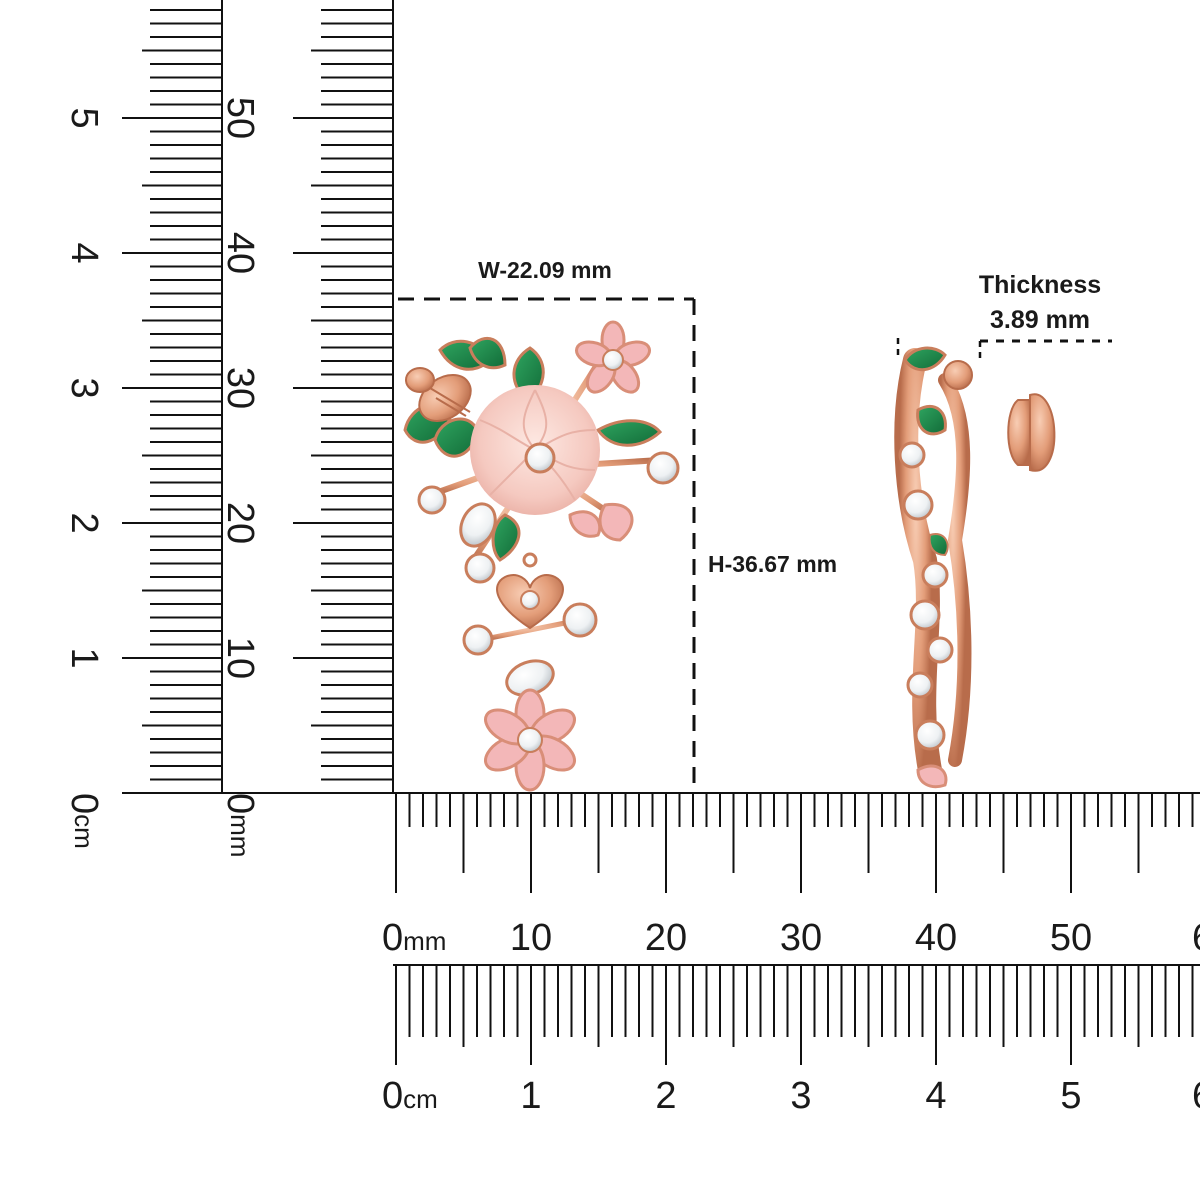 Image resolution: width=1200 pixels, height=1200 pixels. Describe the element at coordinates (535, 450) in the screenshot. I see `shell-flower` at that location.